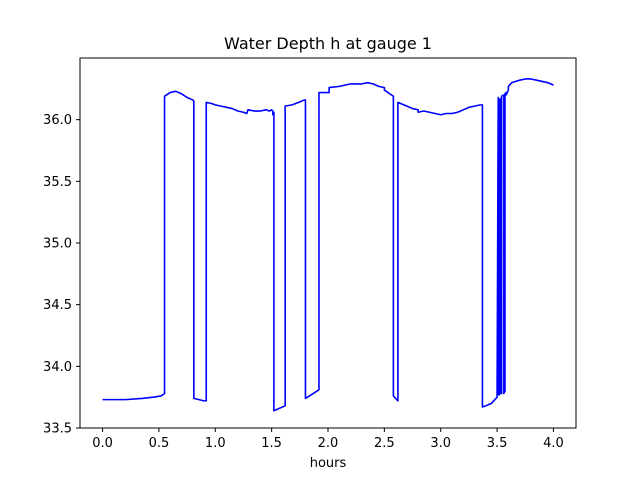 This screenshot has height=480, width=640. What do you see at coordinates (57, 305) in the screenshot?
I see `y-tick-label: 34.5` at bounding box center [57, 305].